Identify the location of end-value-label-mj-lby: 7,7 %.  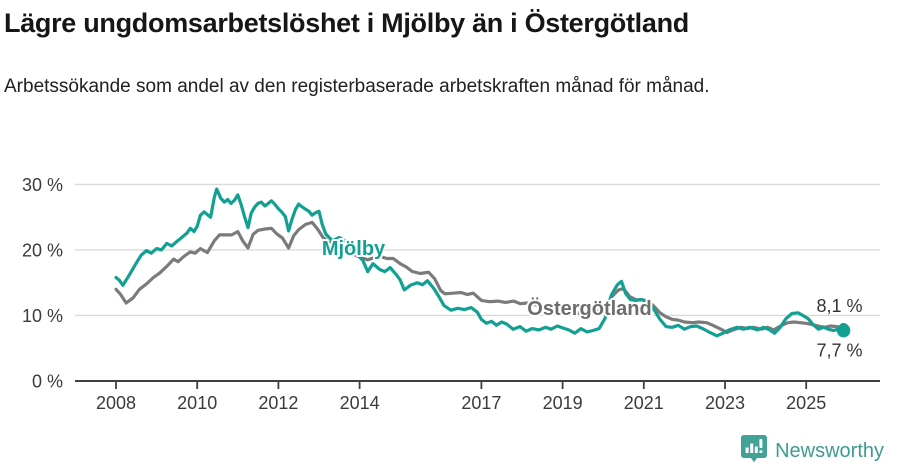
(840, 351).